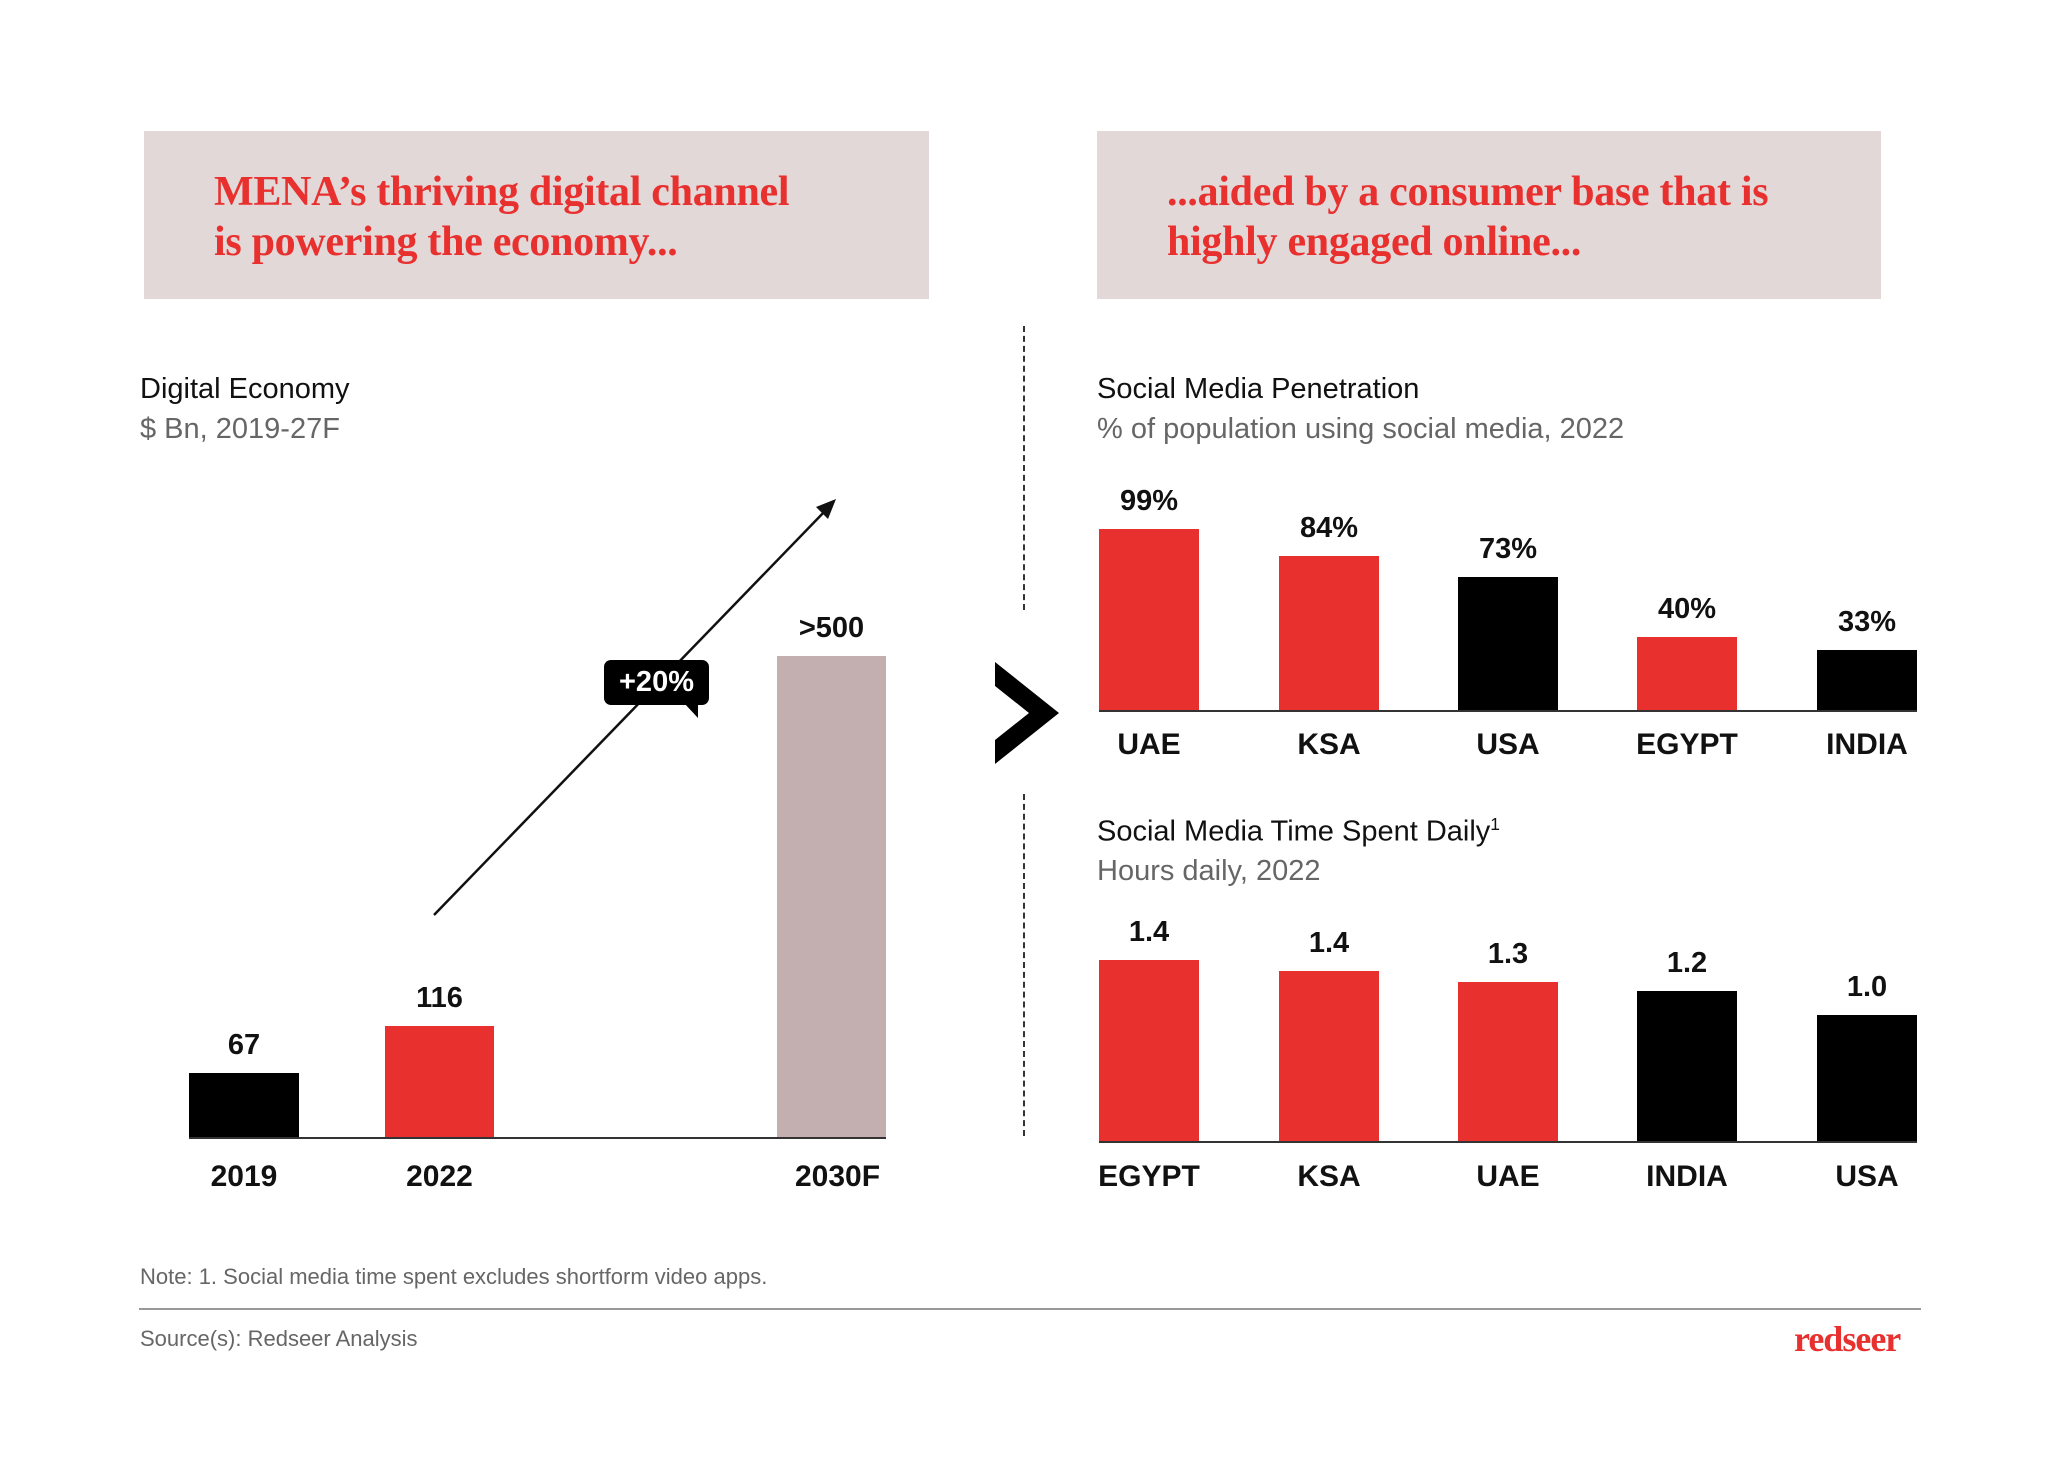 The height and width of the screenshot is (1472, 2048). Describe the element at coordinates (439, 1082) in the screenshot. I see `economy-bar-2022` at that location.